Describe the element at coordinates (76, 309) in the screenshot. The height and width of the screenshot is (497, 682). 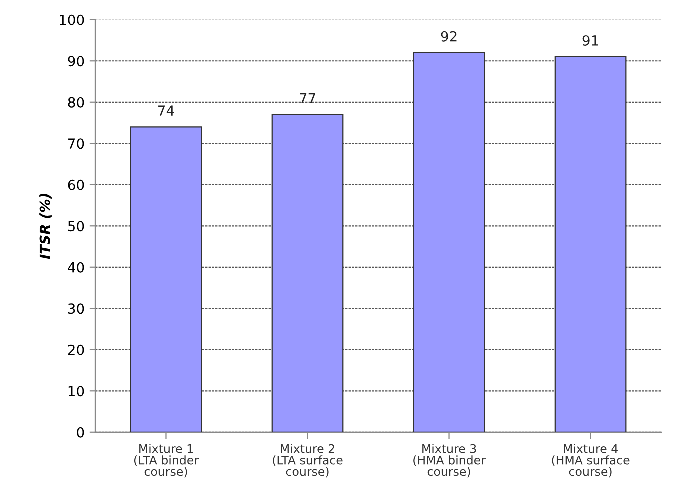
I see `y-tick-label: 30` at that location.